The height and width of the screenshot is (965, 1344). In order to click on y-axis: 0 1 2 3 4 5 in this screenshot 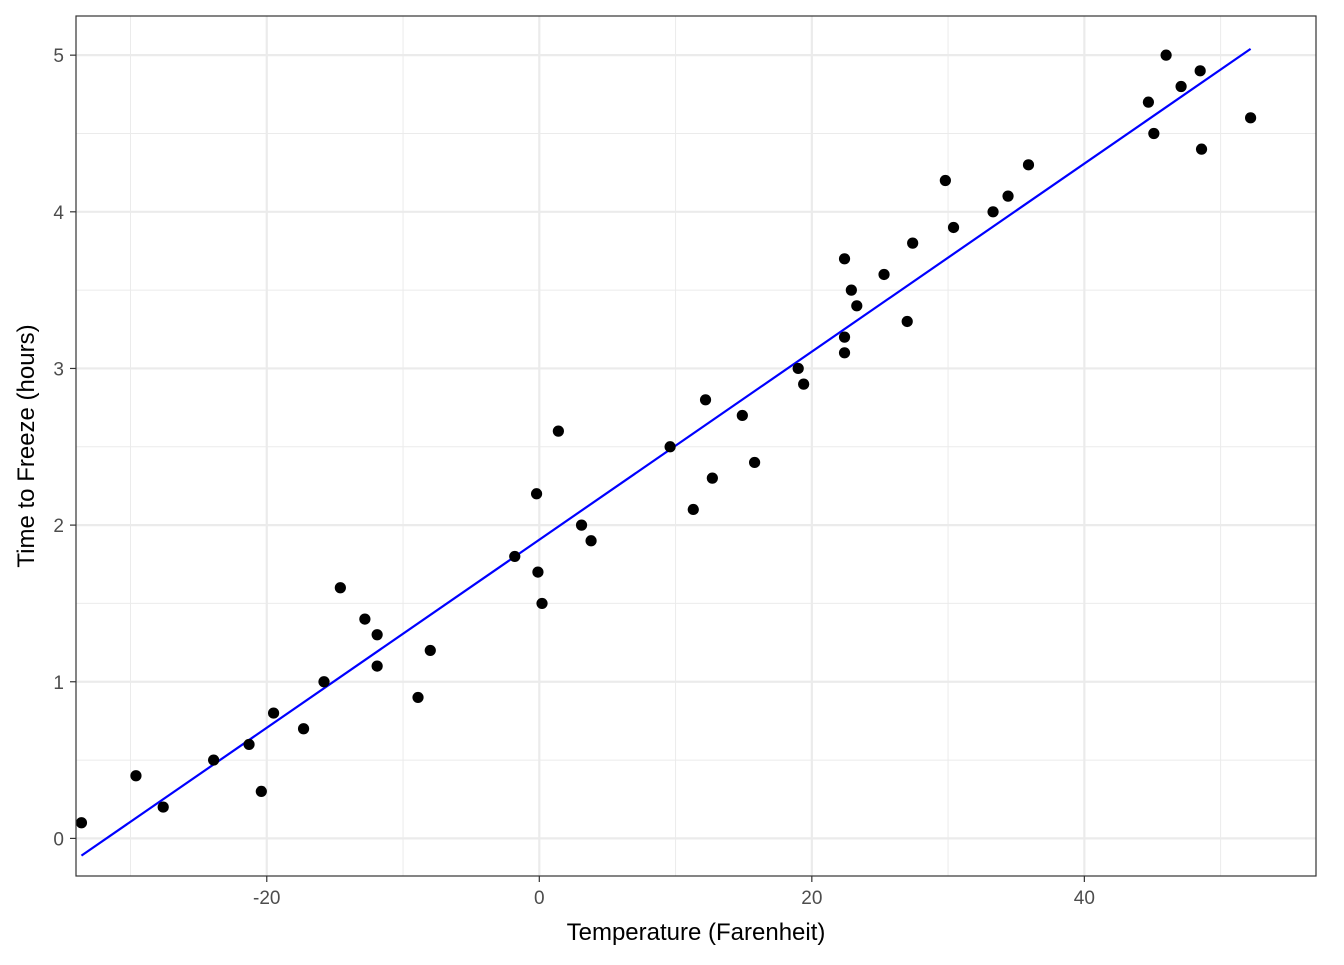, I will do `click(64, 448)`.